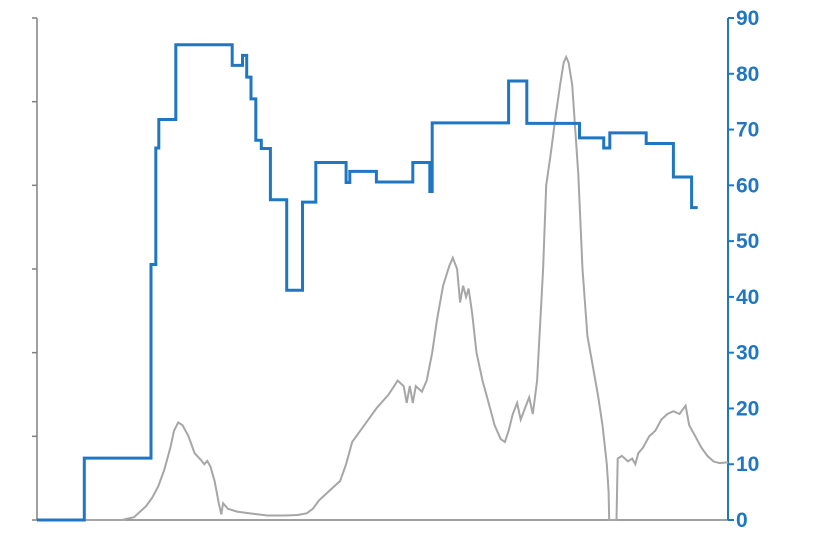  Describe the element at coordinates (747, 408) in the screenshot. I see `right-tick-label: 20` at that location.